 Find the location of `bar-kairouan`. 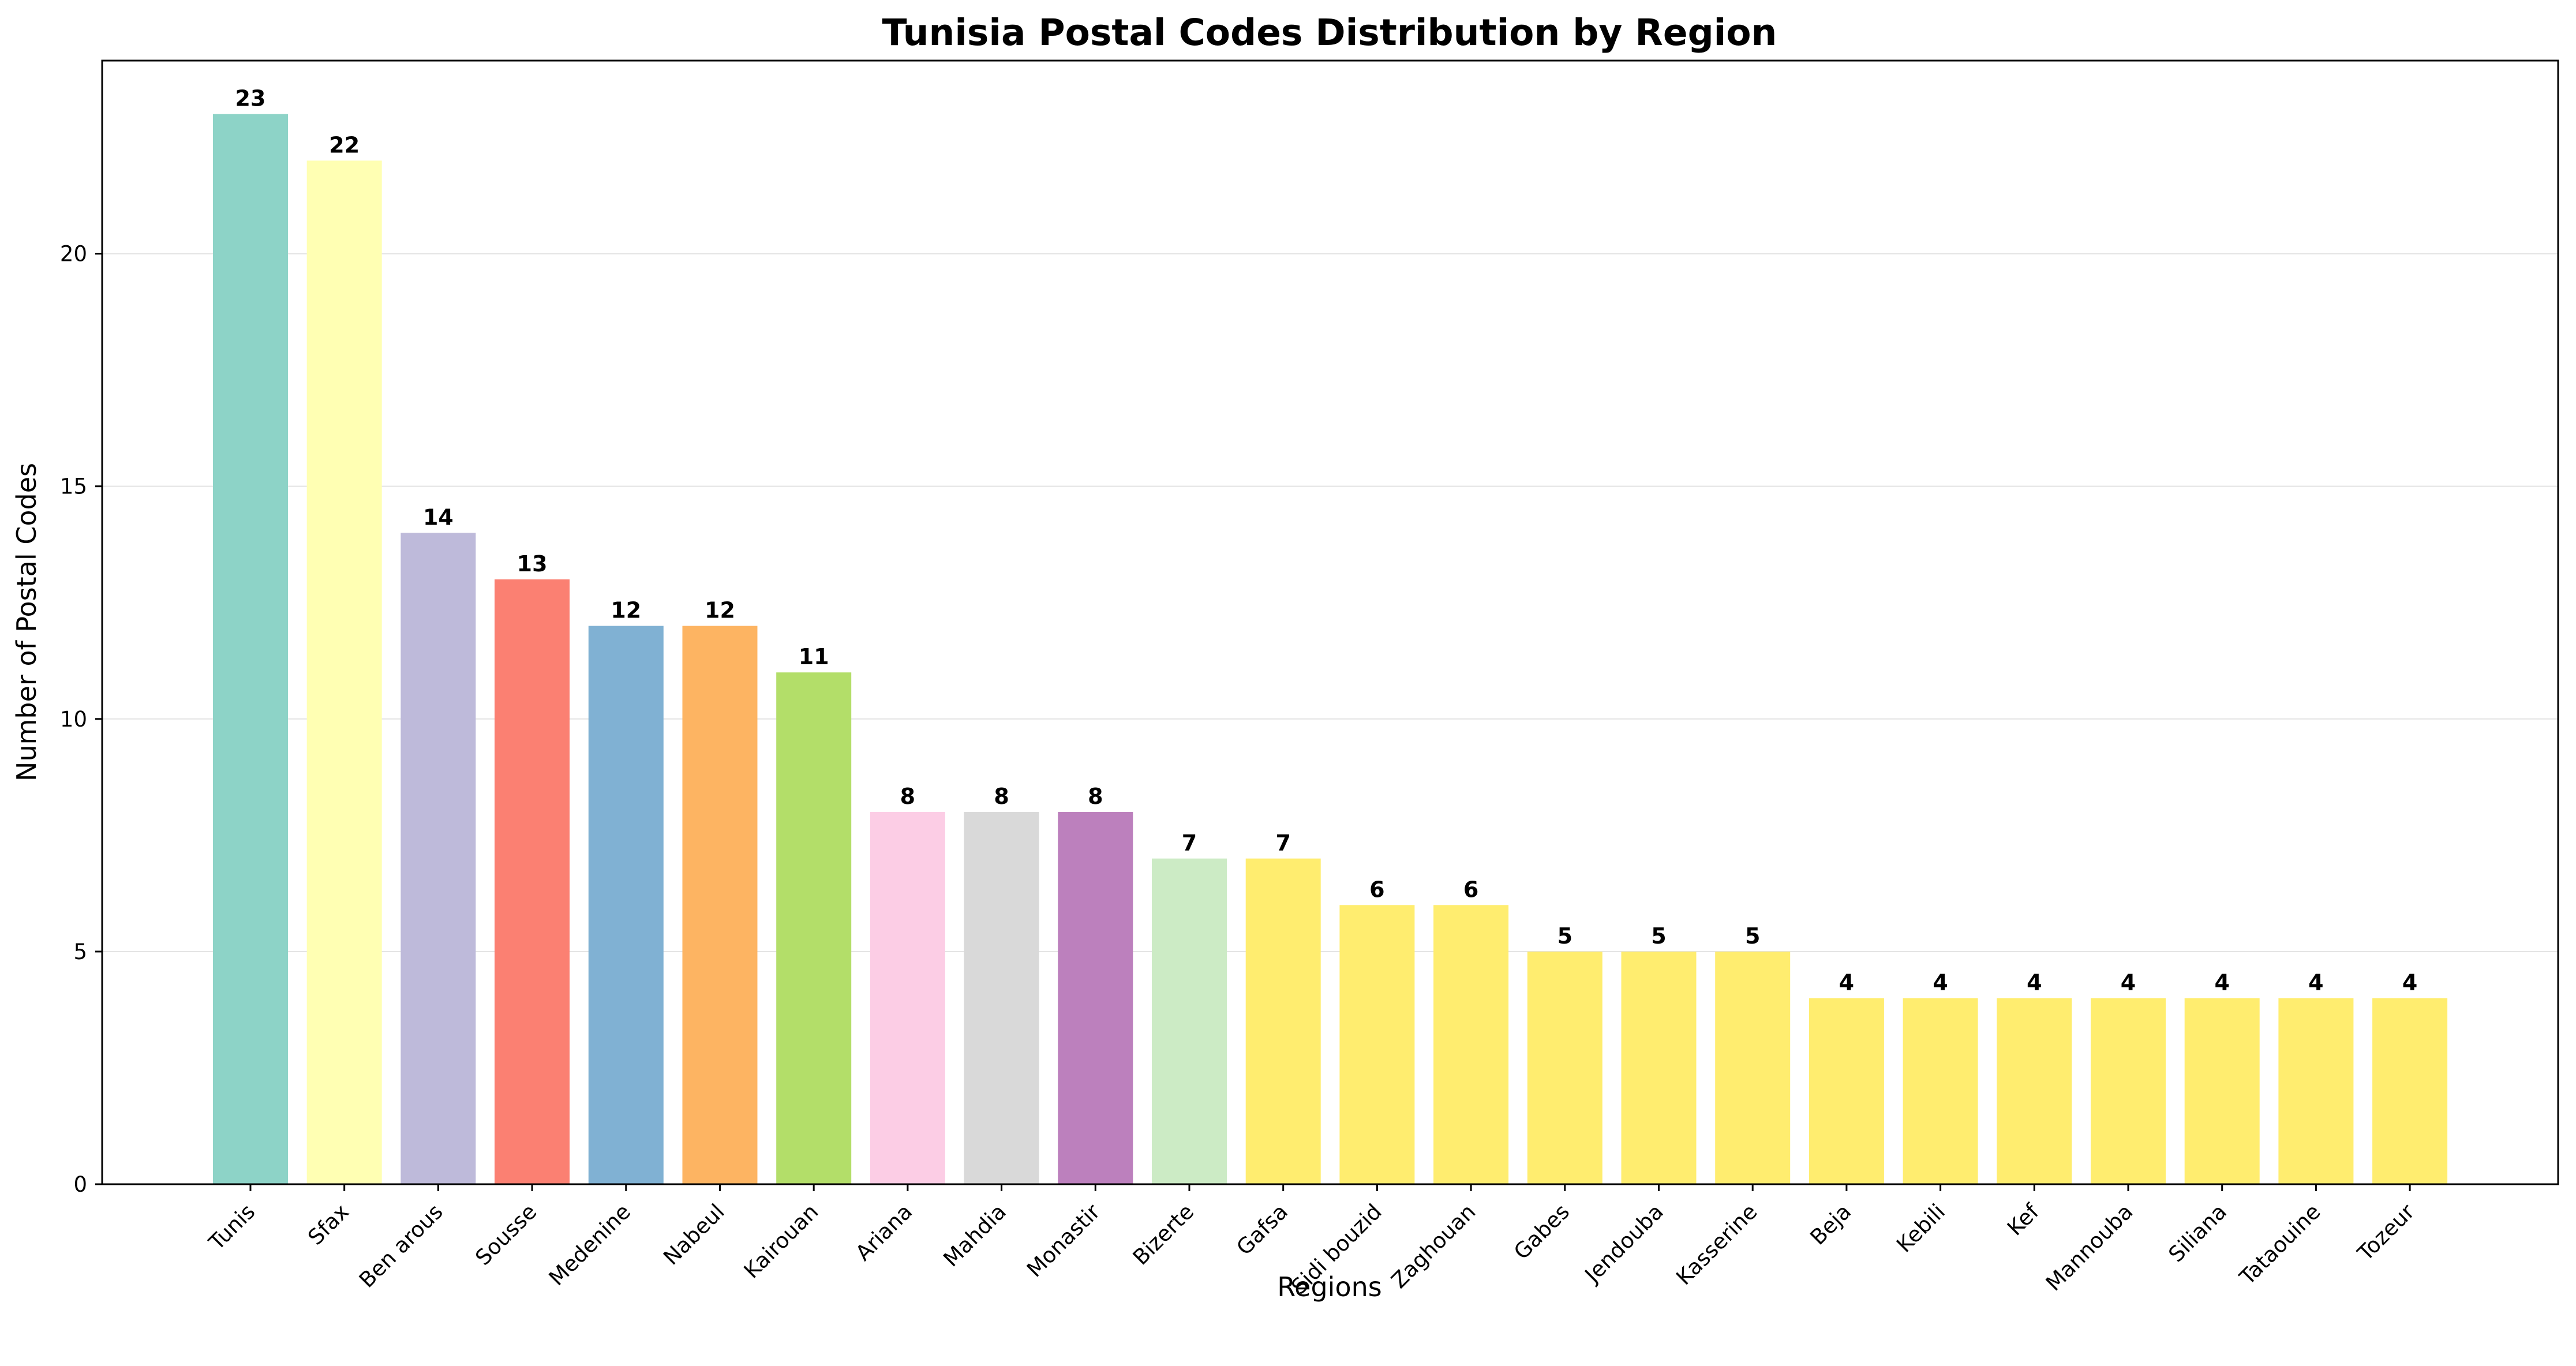

bar-kairouan is located at coordinates (814, 928).